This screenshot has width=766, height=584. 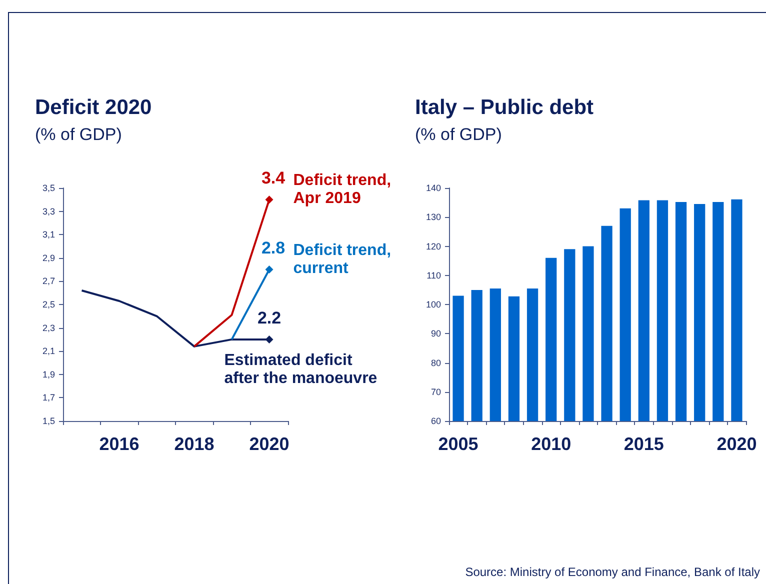 I want to click on x-tick-label: 2016, so click(x=119, y=444).